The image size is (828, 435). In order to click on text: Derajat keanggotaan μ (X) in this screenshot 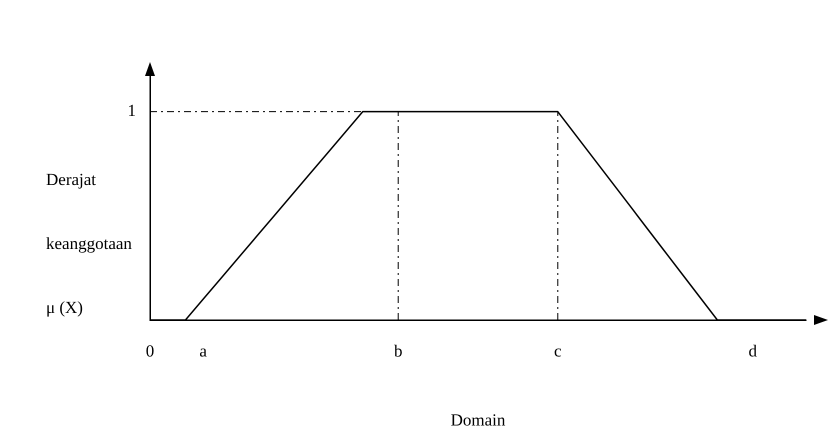, I will do `click(89, 243)`.